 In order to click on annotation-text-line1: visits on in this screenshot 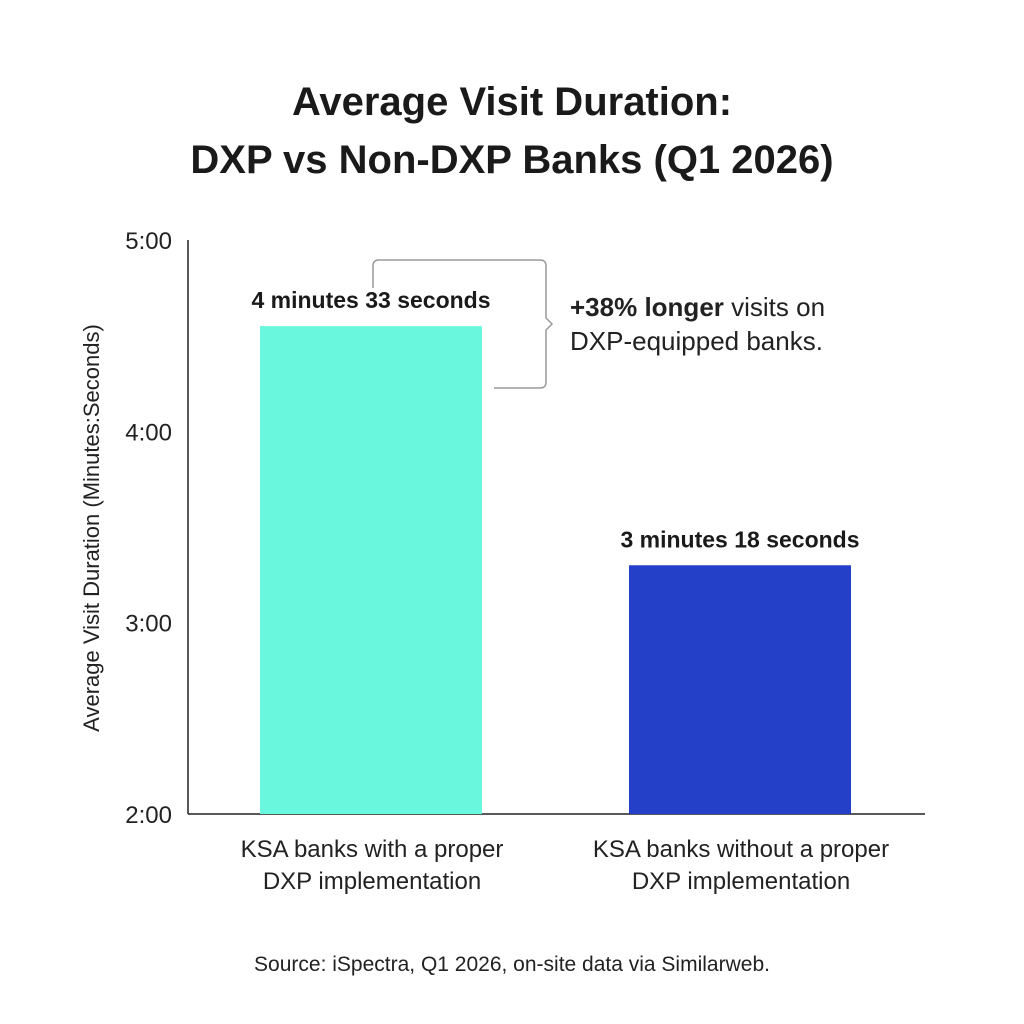, I will do `click(774, 307)`.